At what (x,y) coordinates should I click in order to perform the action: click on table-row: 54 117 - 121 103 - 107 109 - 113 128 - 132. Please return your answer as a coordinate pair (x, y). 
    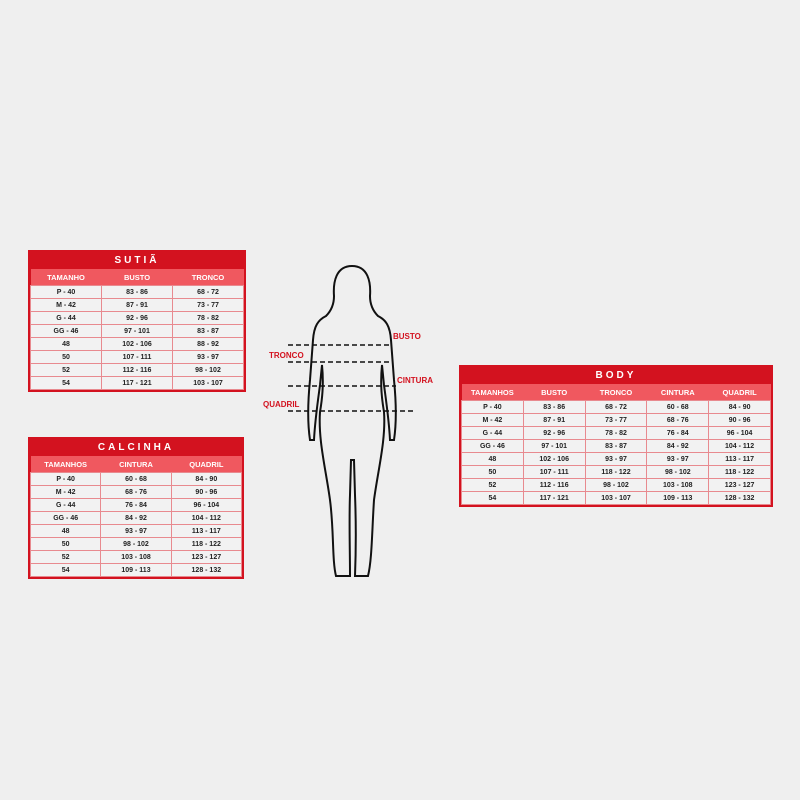
    Looking at the image, I should click on (616, 498).